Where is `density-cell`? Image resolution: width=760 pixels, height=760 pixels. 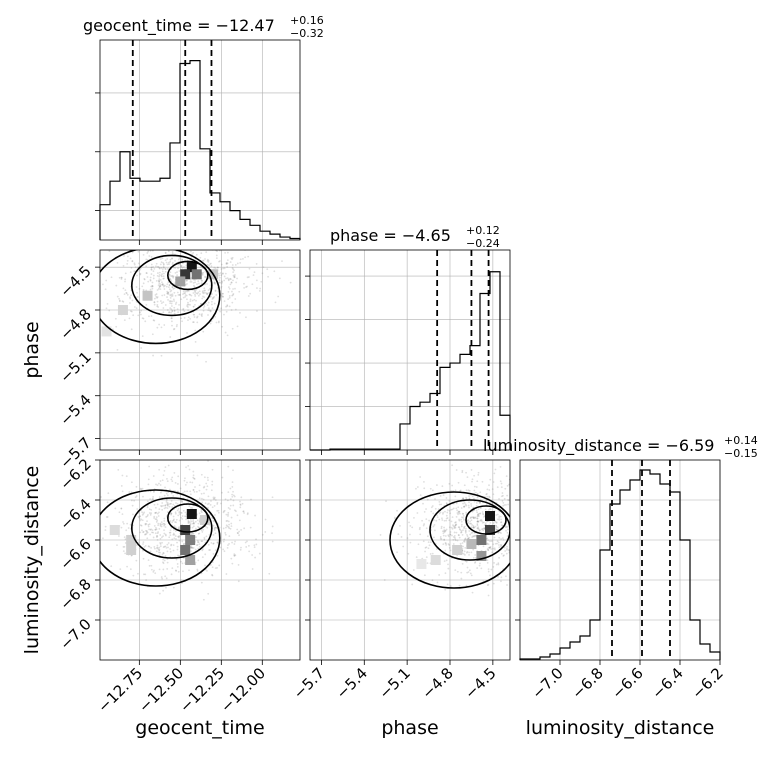
density-cell is located at coordinates (190, 540).